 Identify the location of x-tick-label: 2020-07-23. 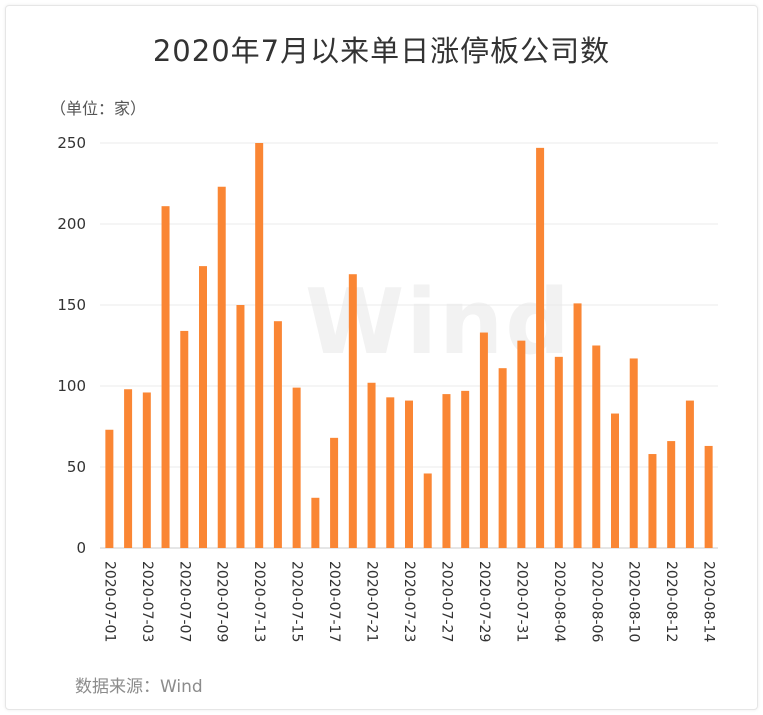
(409, 601).